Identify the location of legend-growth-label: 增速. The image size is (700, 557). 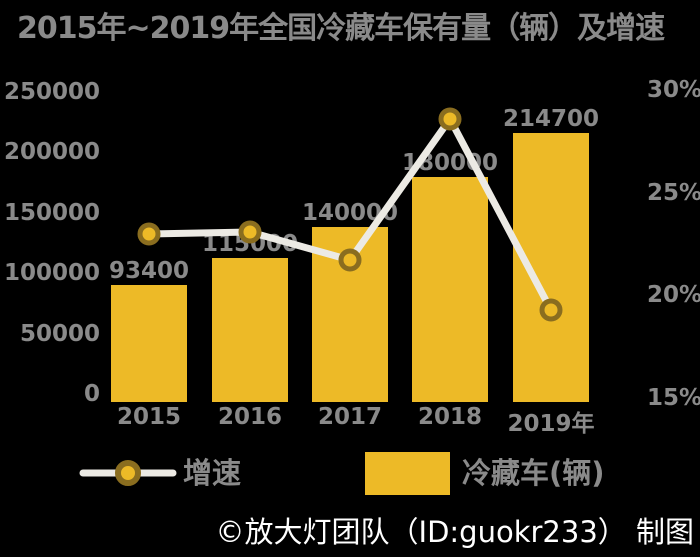
(212, 473).